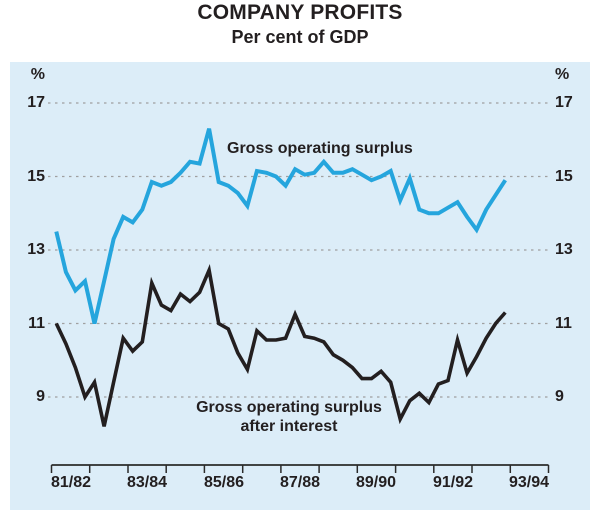 The image size is (600, 521). I want to click on y-tick-label-right-9: 9, so click(559, 396).